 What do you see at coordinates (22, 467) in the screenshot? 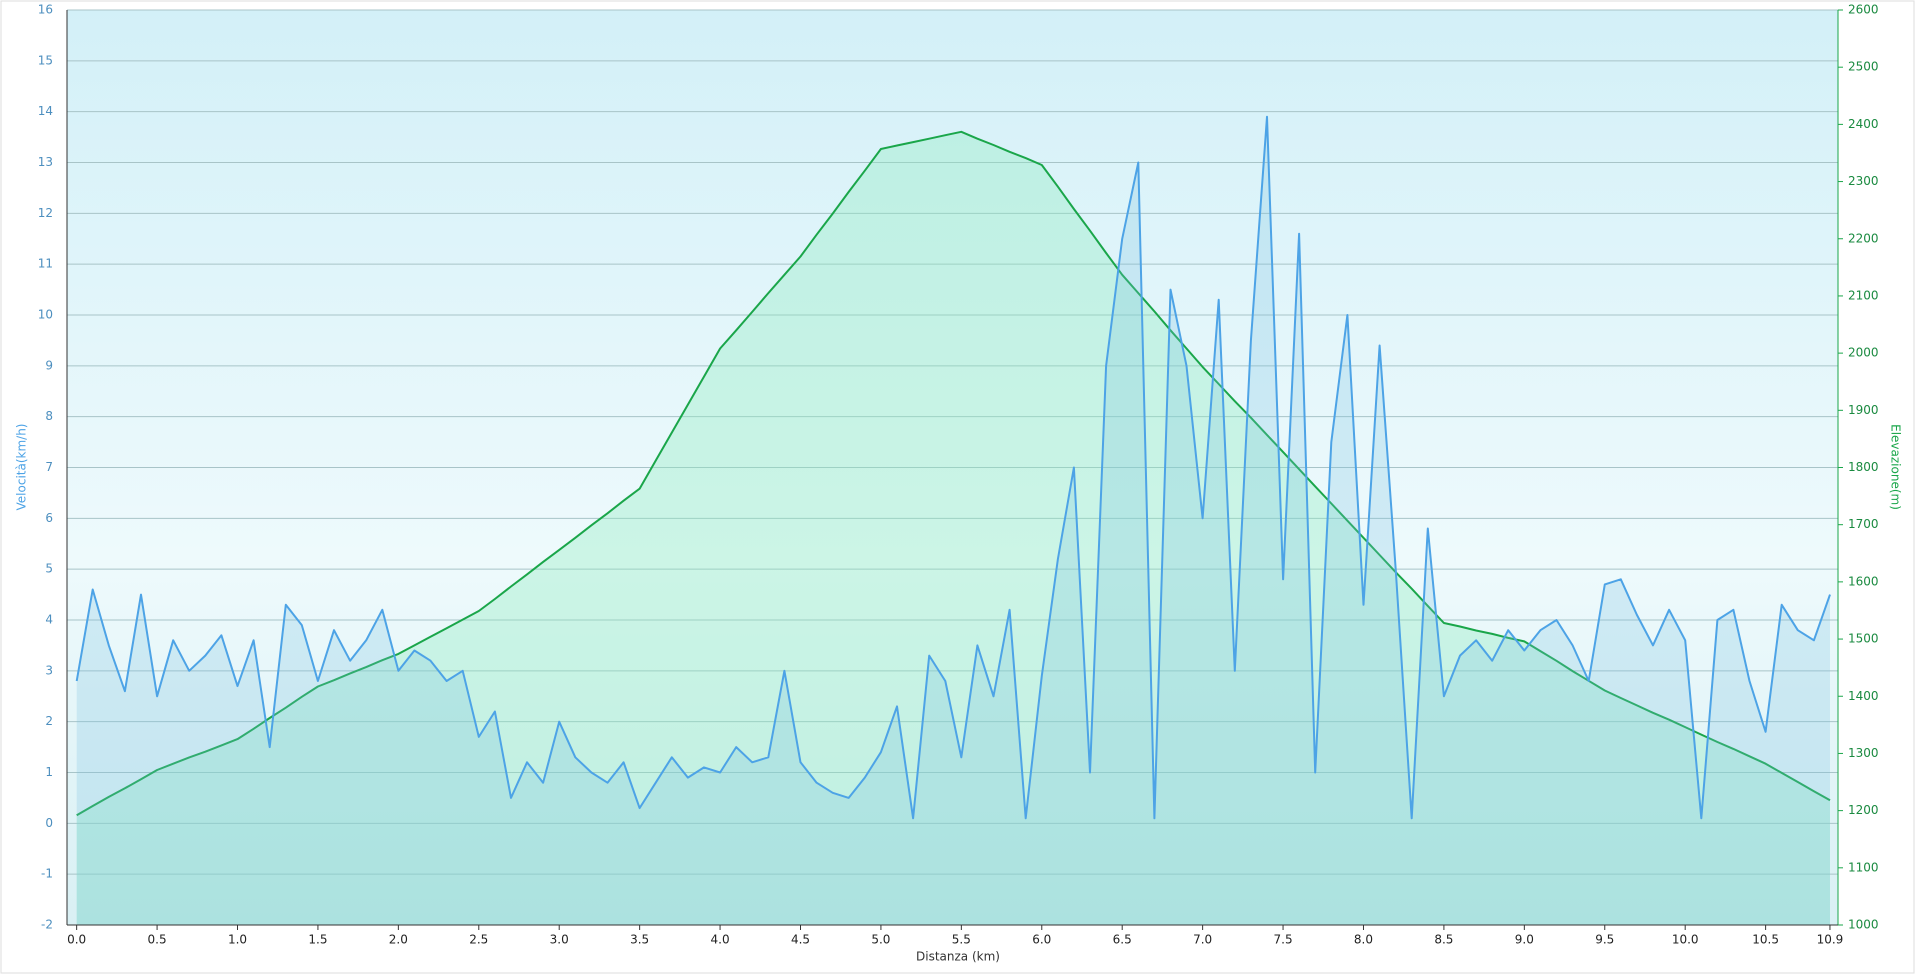
I see `y-axis-label: Velocità(km/h)` at bounding box center [22, 467].